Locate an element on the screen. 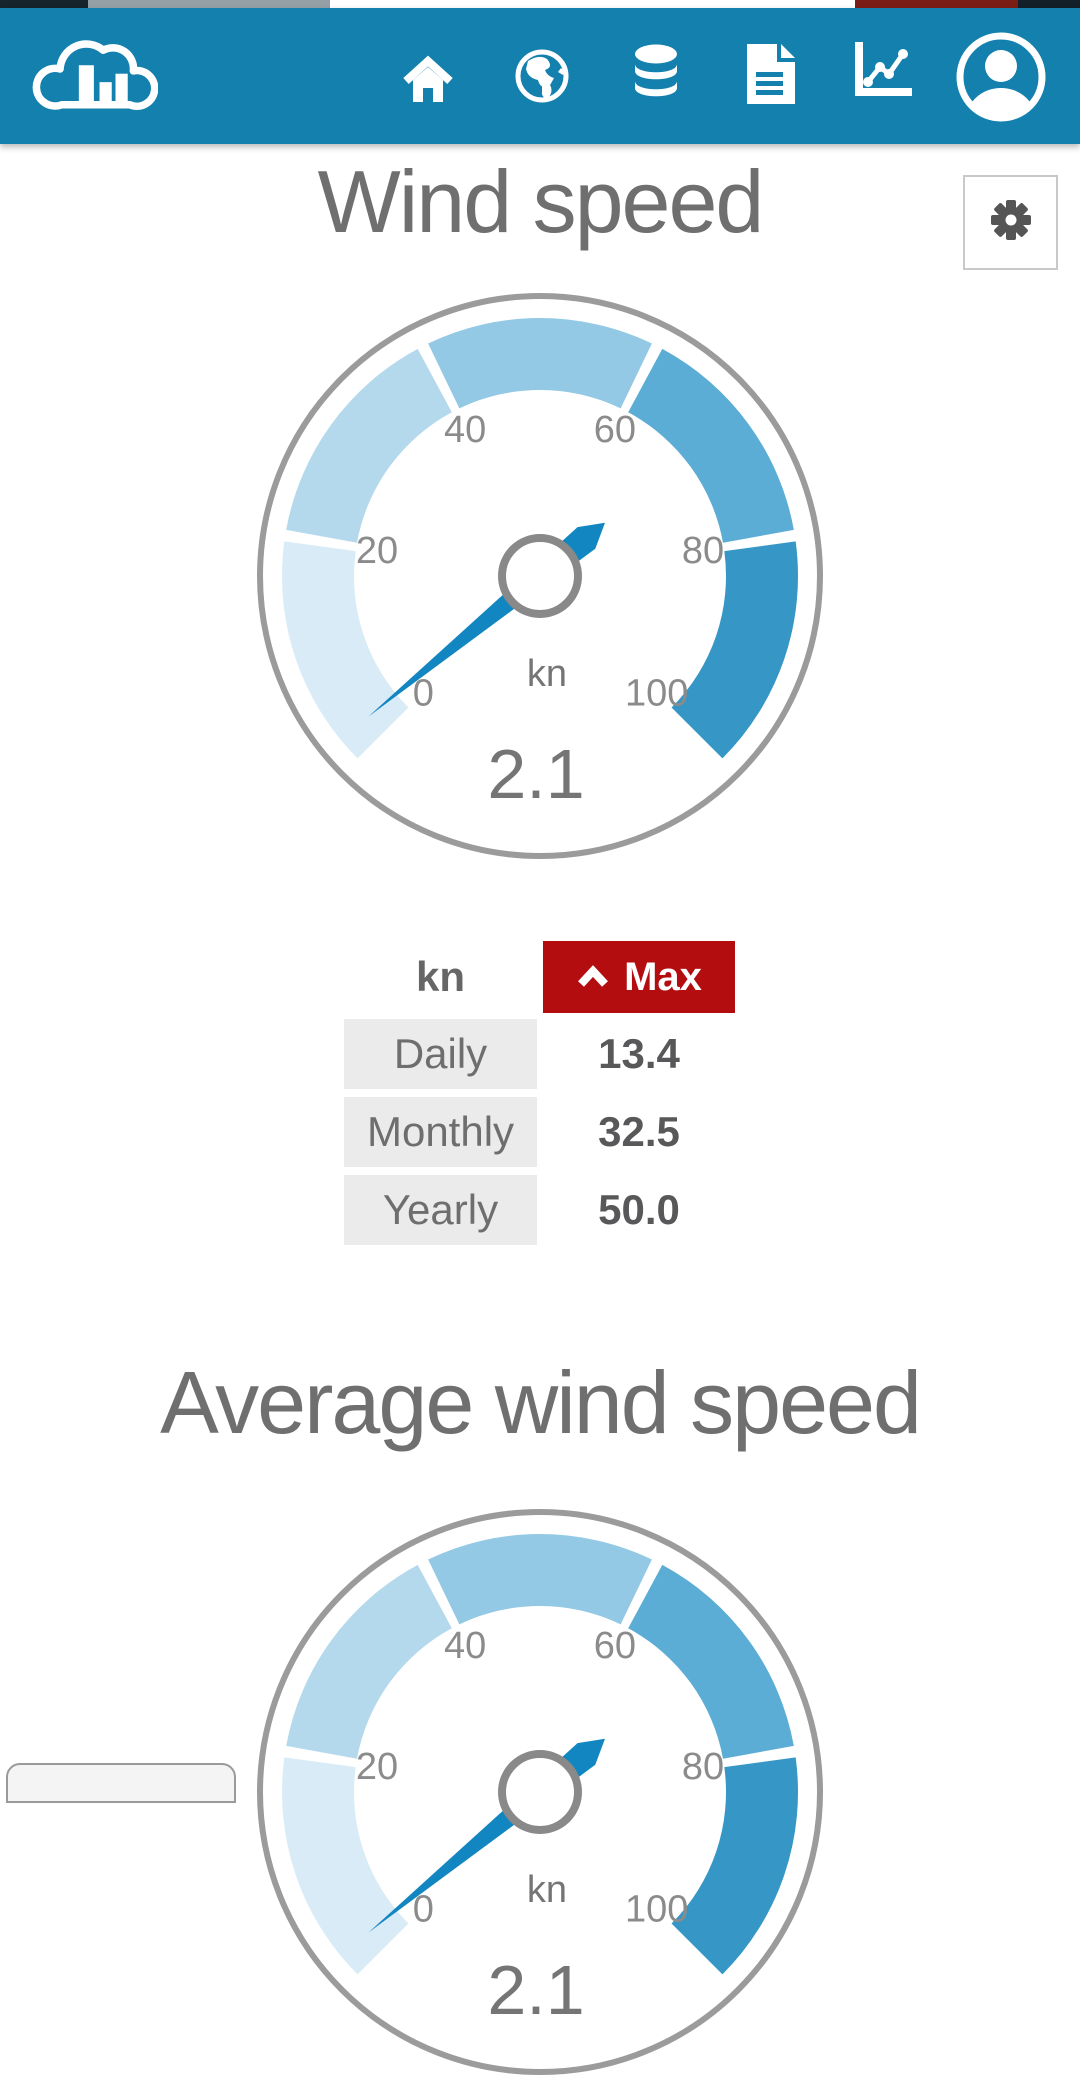 Image resolution: width=1080 pixels, height=2092 pixels. app-bar is located at coordinates (540, 76).